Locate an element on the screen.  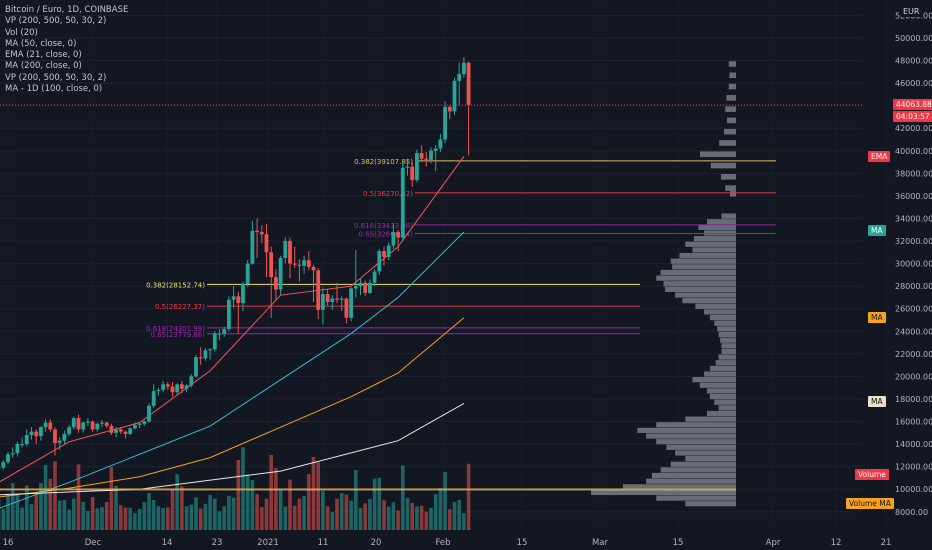
indicator-ma200: MA (200, close, 0) is located at coordinates (43, 66).